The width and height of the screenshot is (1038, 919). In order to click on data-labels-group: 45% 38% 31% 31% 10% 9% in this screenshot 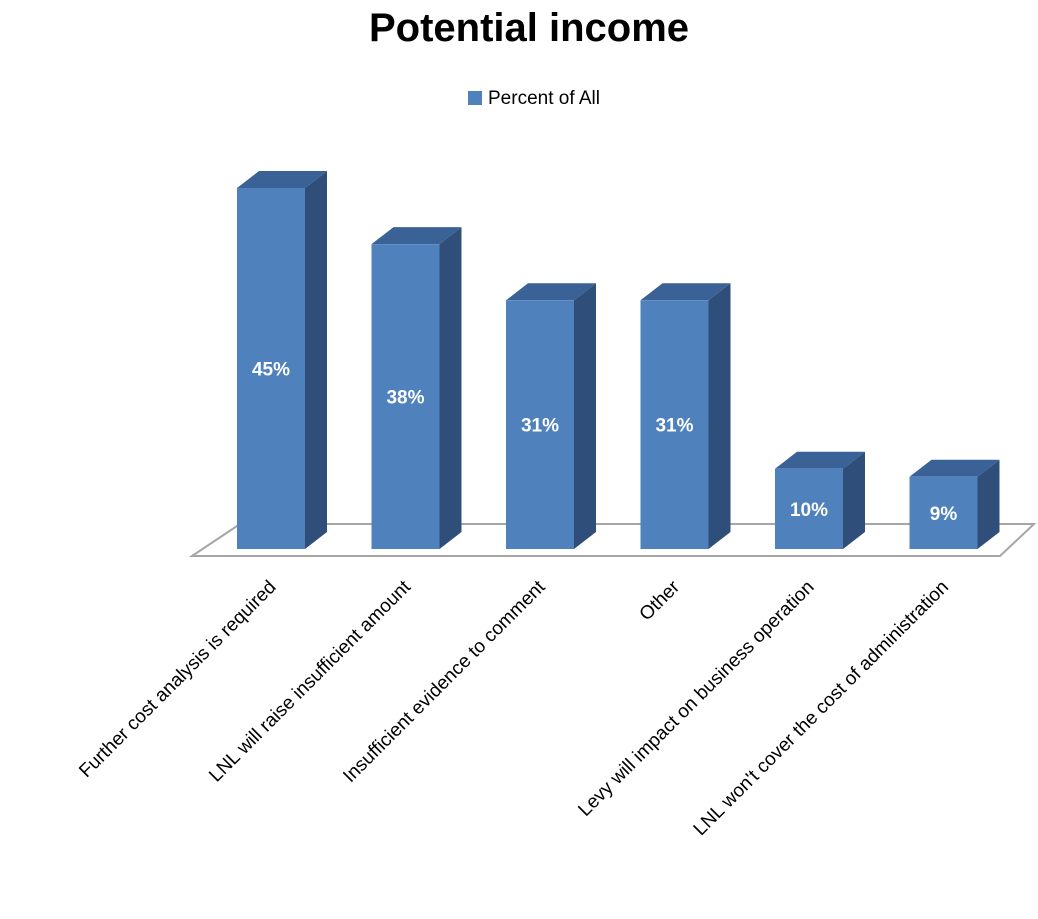, I will do `click(604, 442)`.